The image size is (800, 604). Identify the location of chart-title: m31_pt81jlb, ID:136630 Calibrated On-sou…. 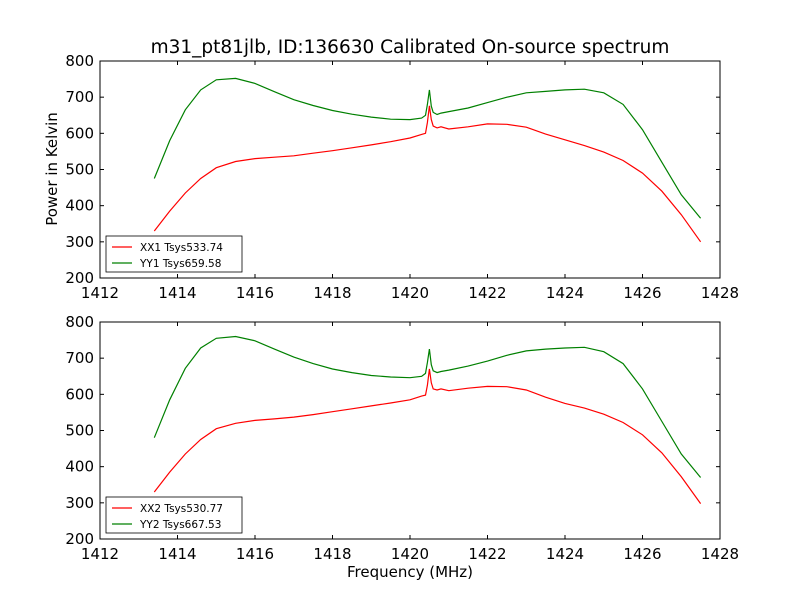
(410, 47).